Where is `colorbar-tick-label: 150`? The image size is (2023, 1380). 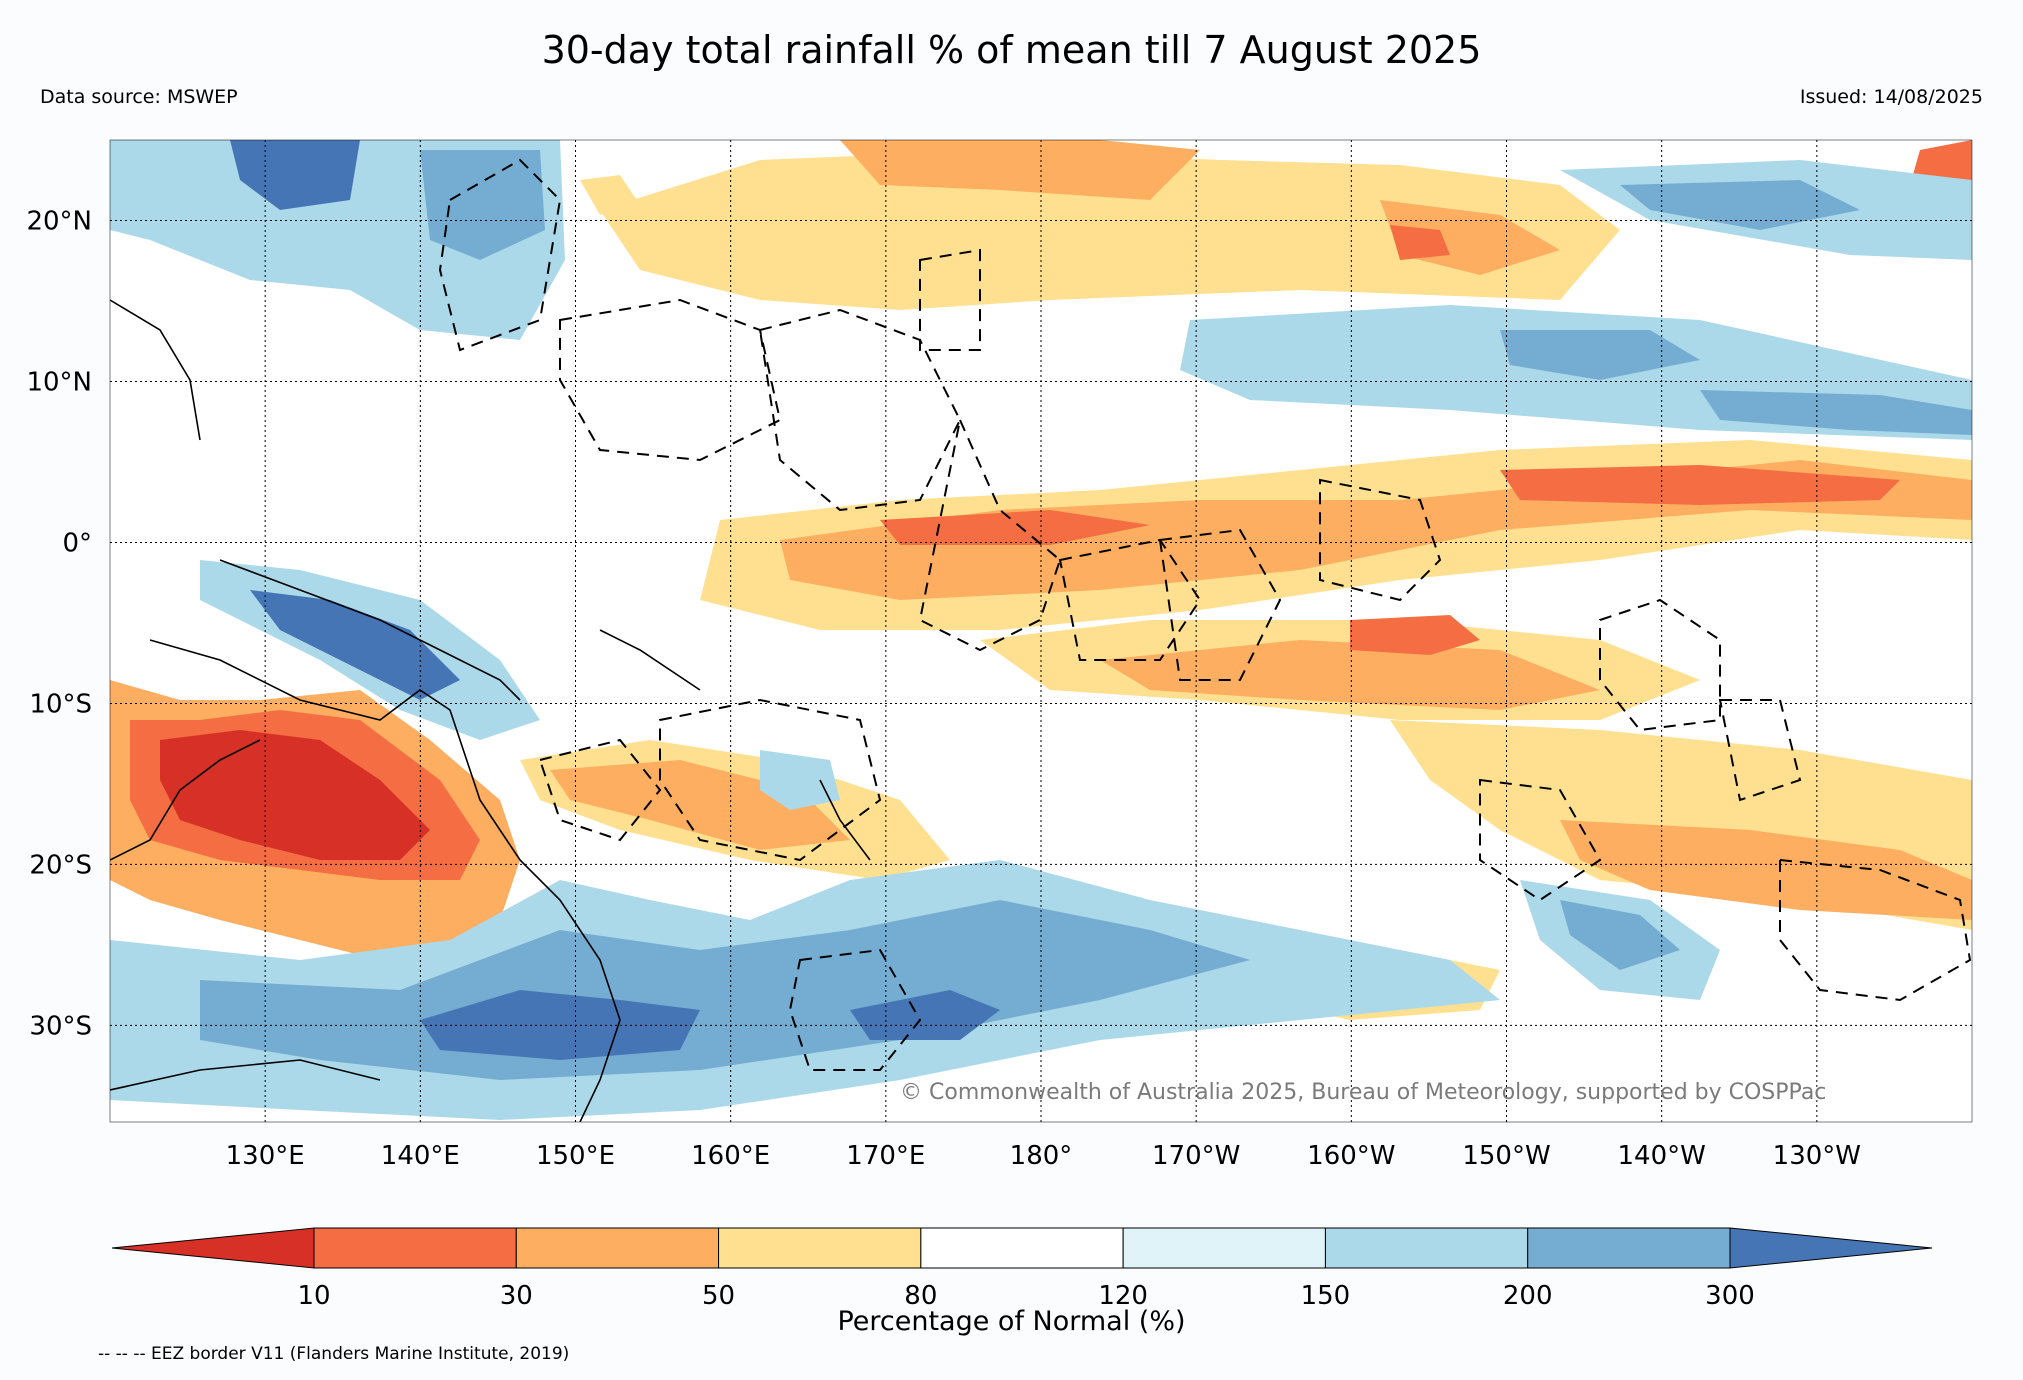
colorbar-tick-label: 150 is located at coordinates (1326, 1296).